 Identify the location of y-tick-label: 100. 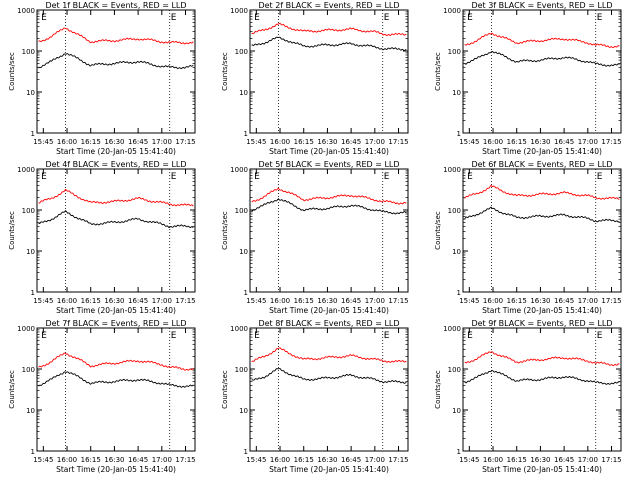
(28, 370).